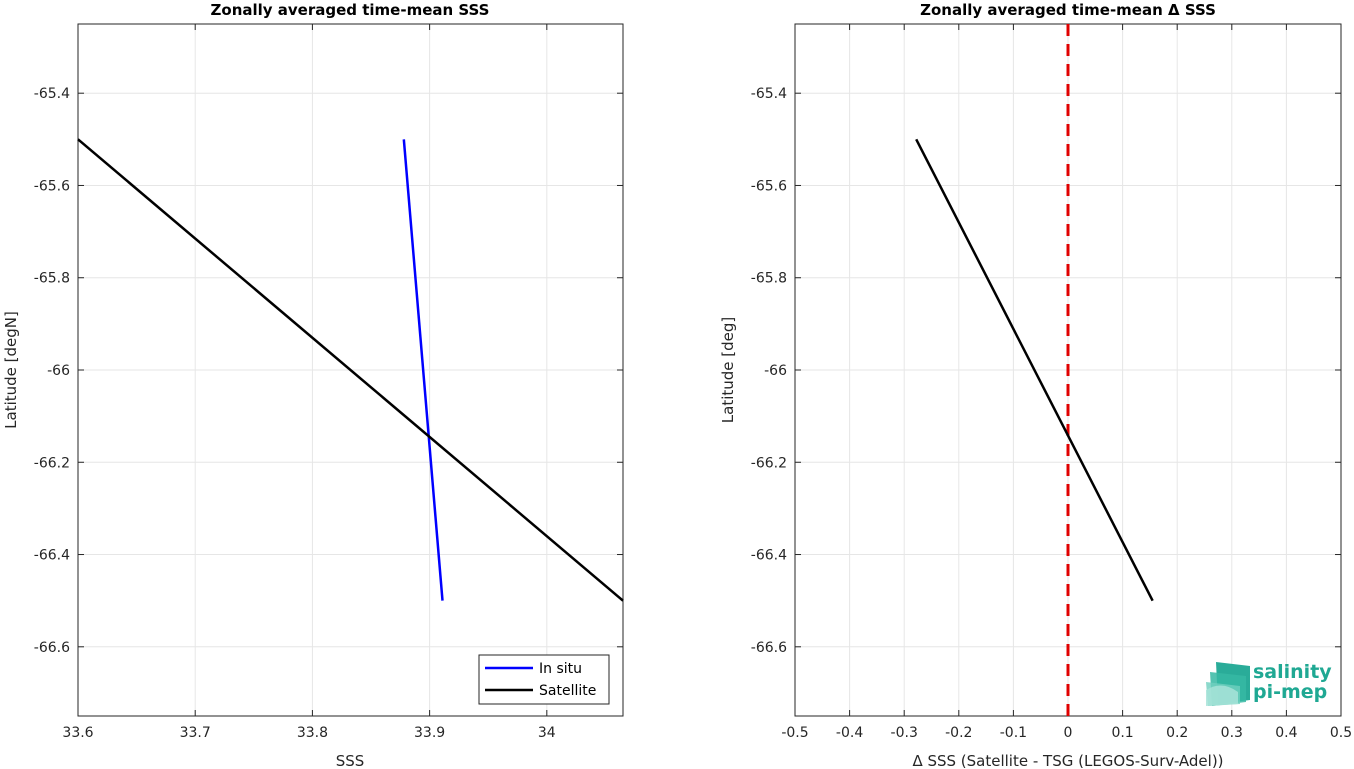 The width and height of the screenshot is (1354, 769). What do you see at coordinates (560, 669) in the screenshot?
I see `legend-label-in-situ: In situ` at bounding box center [560, 669].